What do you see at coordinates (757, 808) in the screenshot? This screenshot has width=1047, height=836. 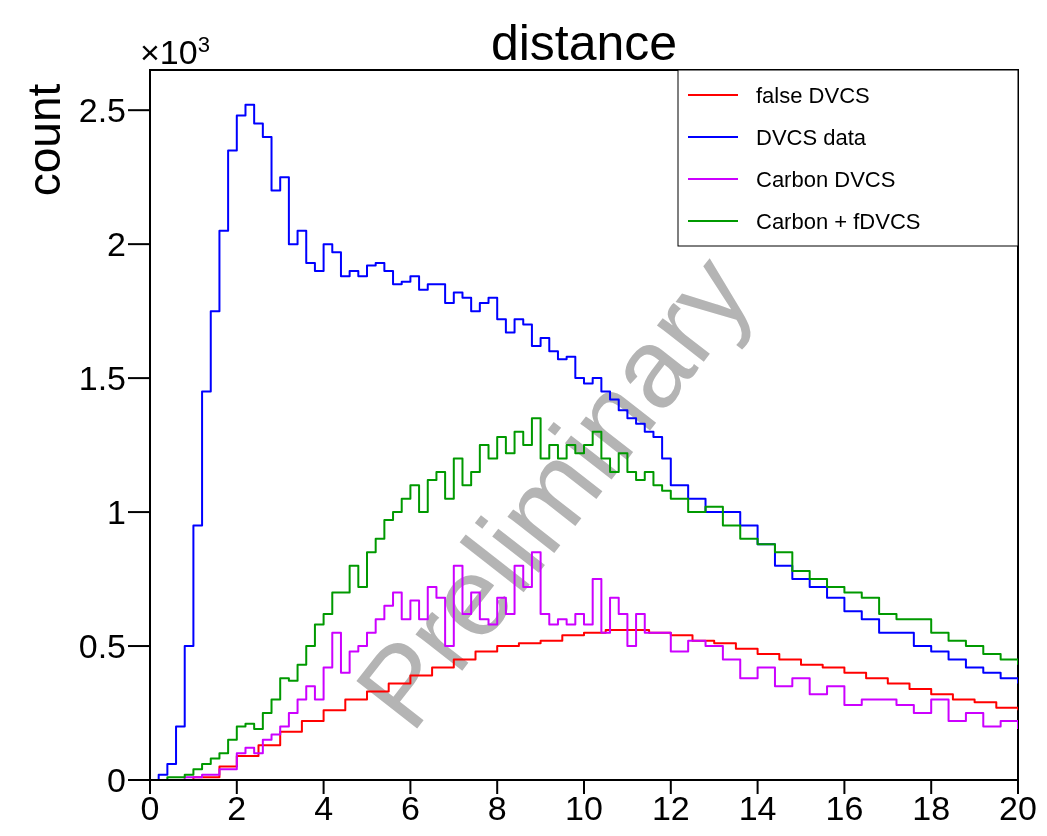 I see `x-tick-label: 14` at bounding box center [757, 808].